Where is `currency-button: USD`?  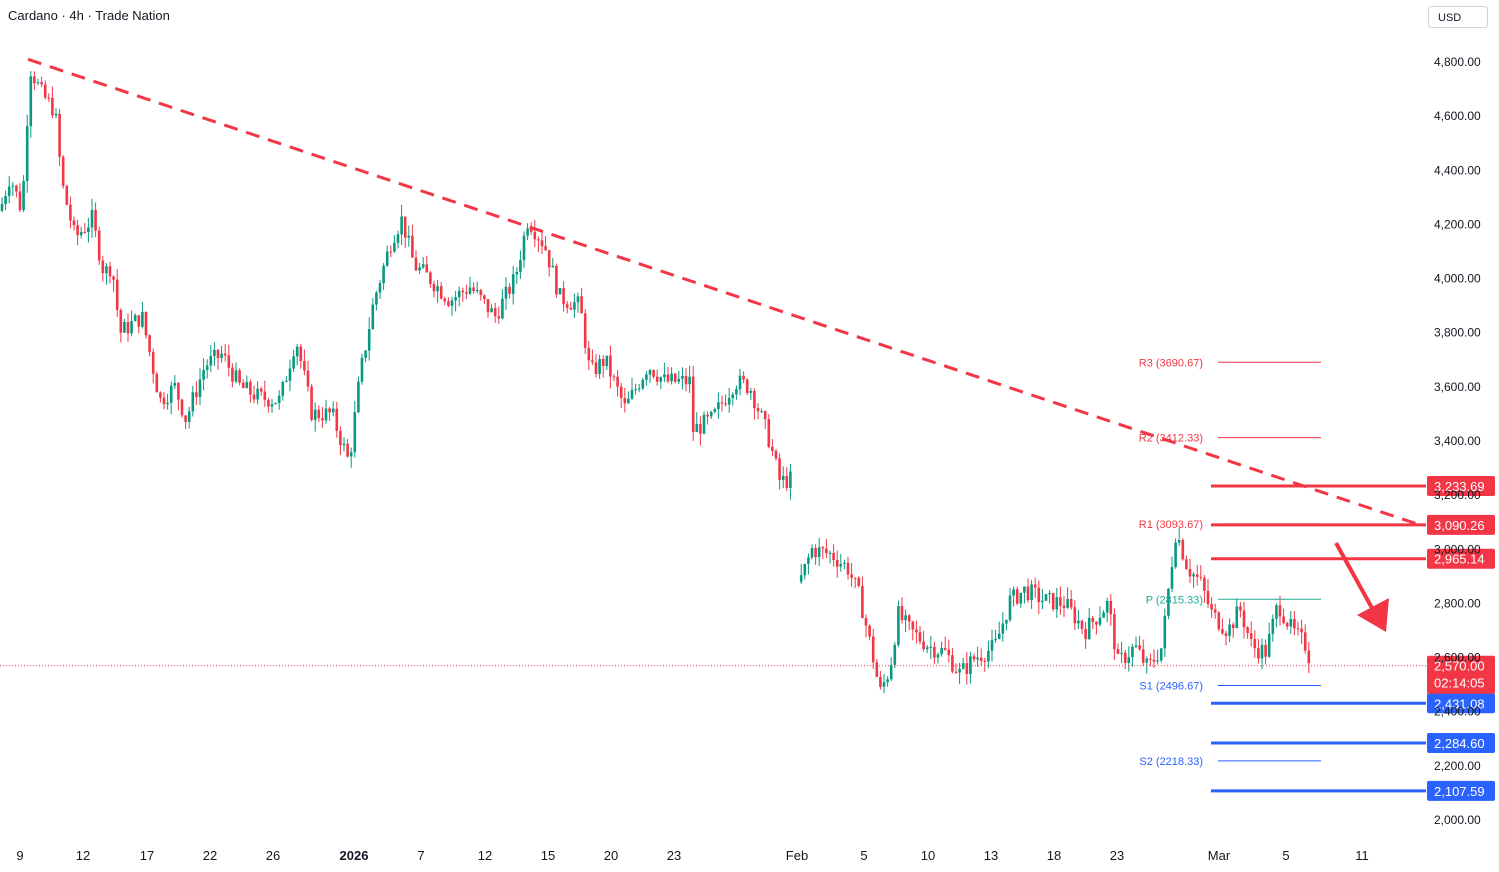 currency-button: USD is located at coordinates (1458, 17).